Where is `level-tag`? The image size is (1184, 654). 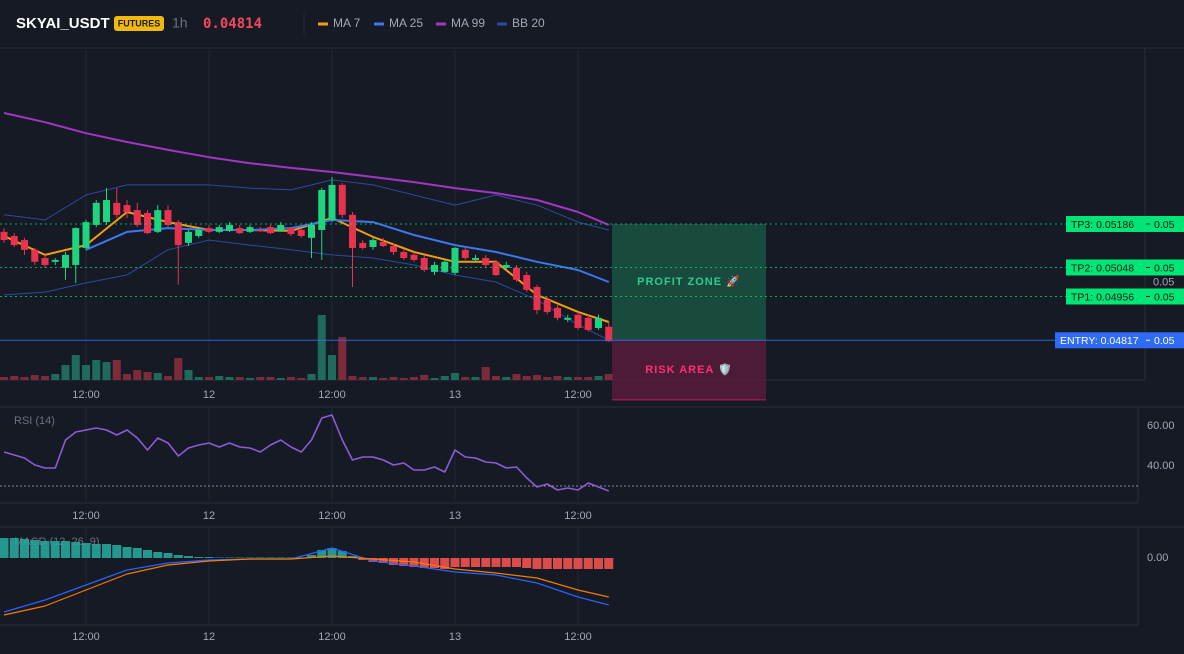 level-tag is located at coordinates (1125, 267).